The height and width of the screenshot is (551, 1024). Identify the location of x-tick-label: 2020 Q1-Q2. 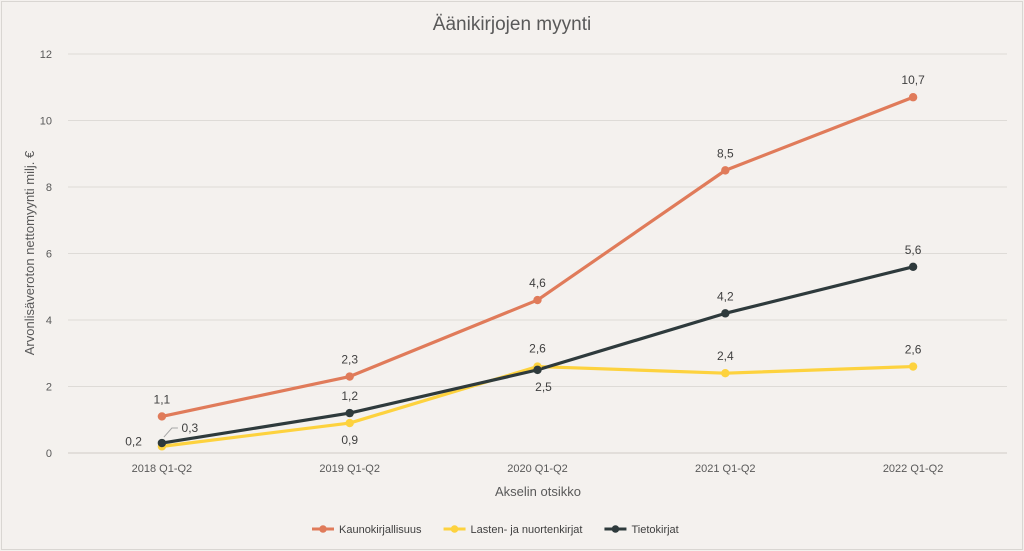
(537, 469).